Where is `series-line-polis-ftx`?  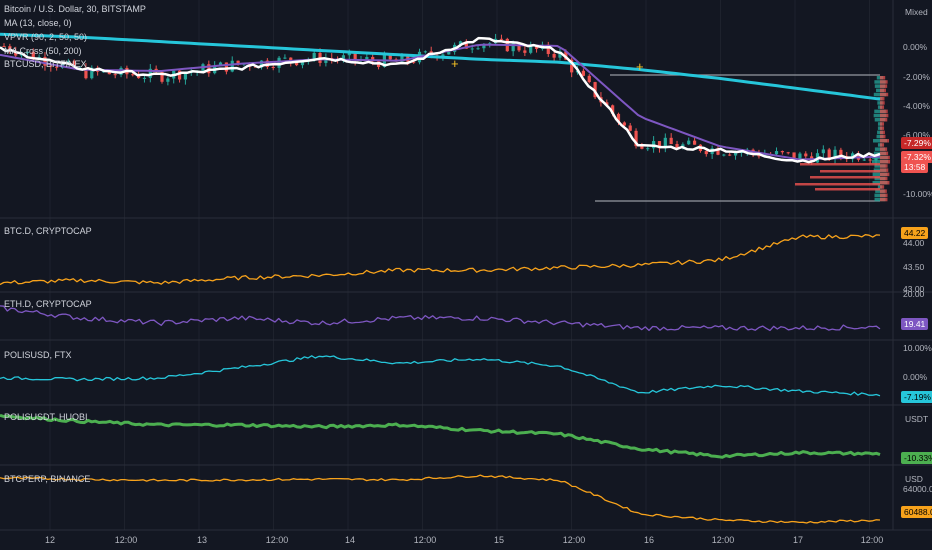 series-line-polis-ftx is located at coordinates (440, 376).